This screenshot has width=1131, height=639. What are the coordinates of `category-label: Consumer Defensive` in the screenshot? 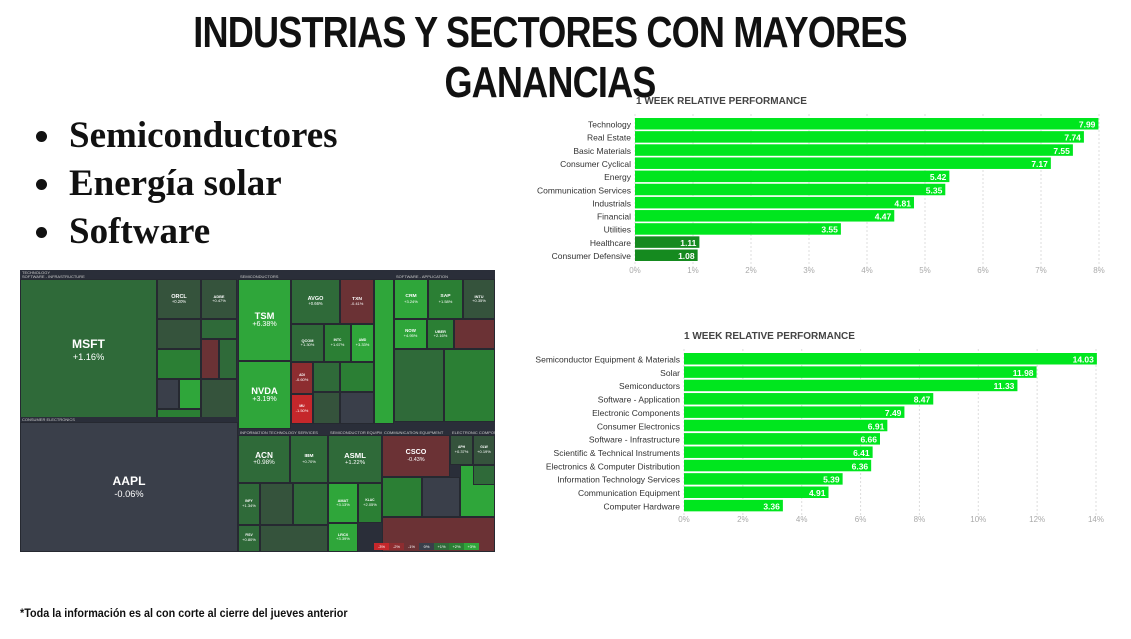 It's located at (592, 256).